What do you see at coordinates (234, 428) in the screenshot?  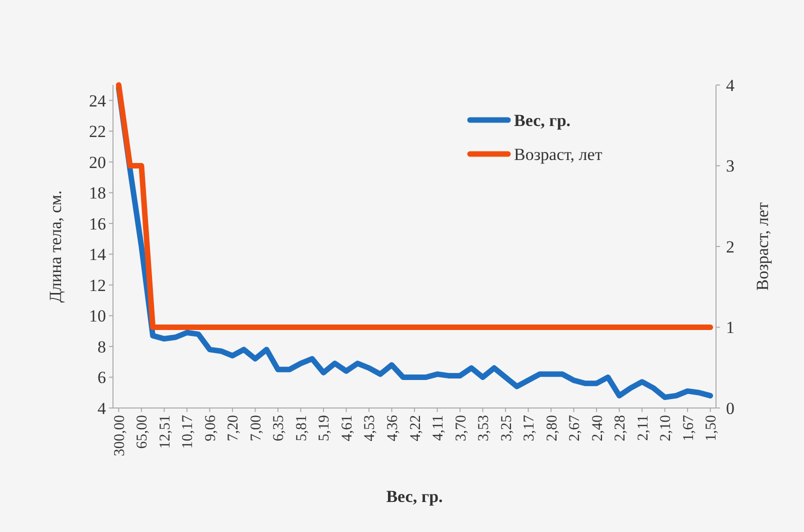 I see `x-tick-label: 7,20` at bounding box center [234, 428].